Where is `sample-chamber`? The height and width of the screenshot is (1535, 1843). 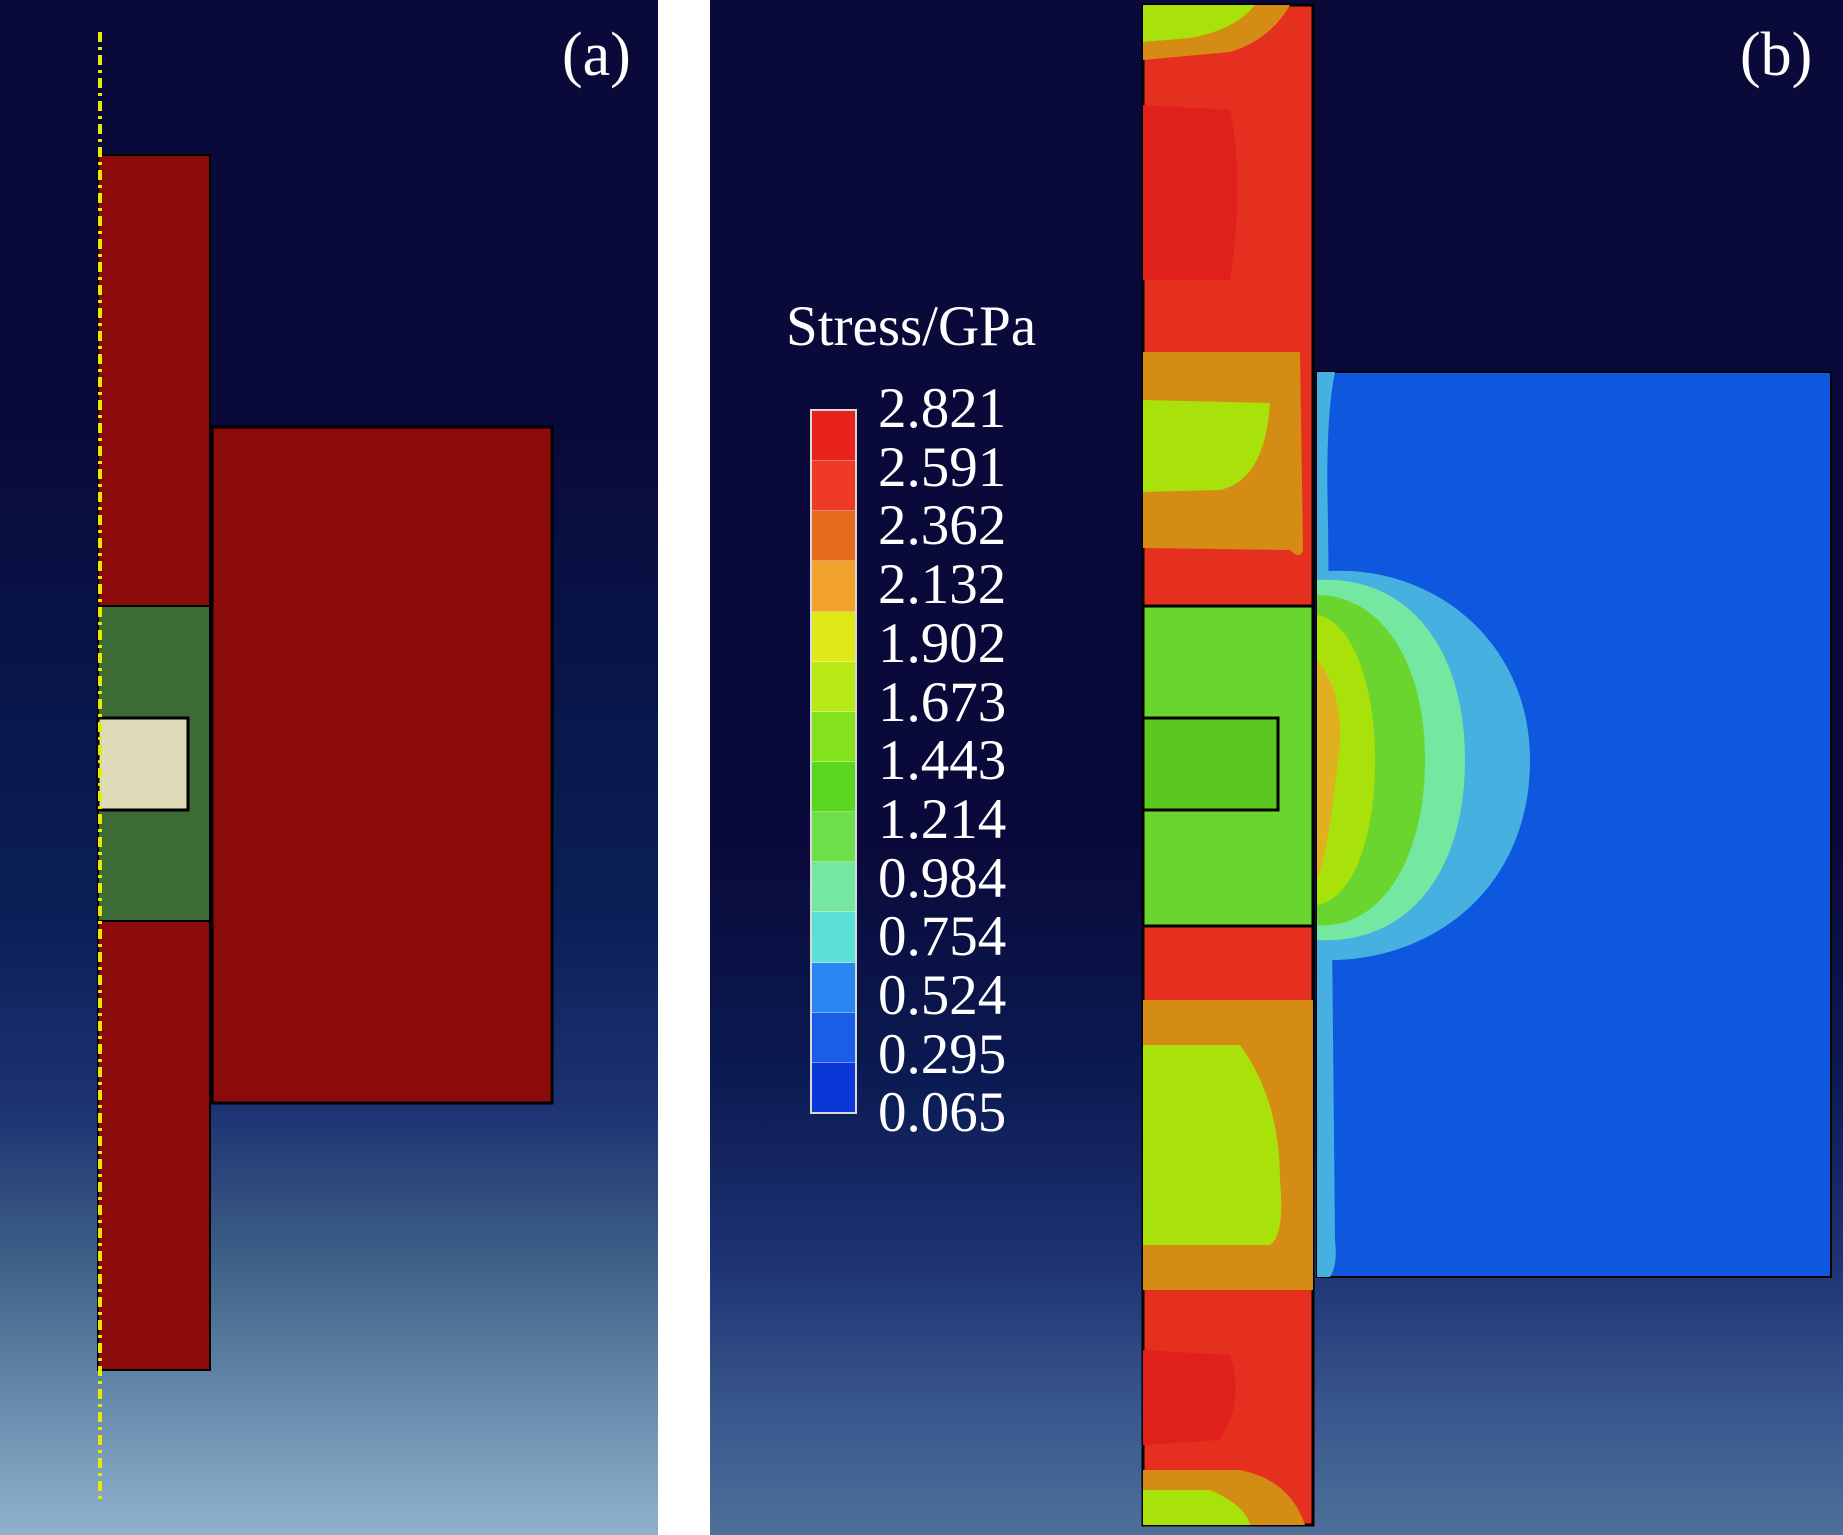 sample-chamber is located at coordinates (143, 764).